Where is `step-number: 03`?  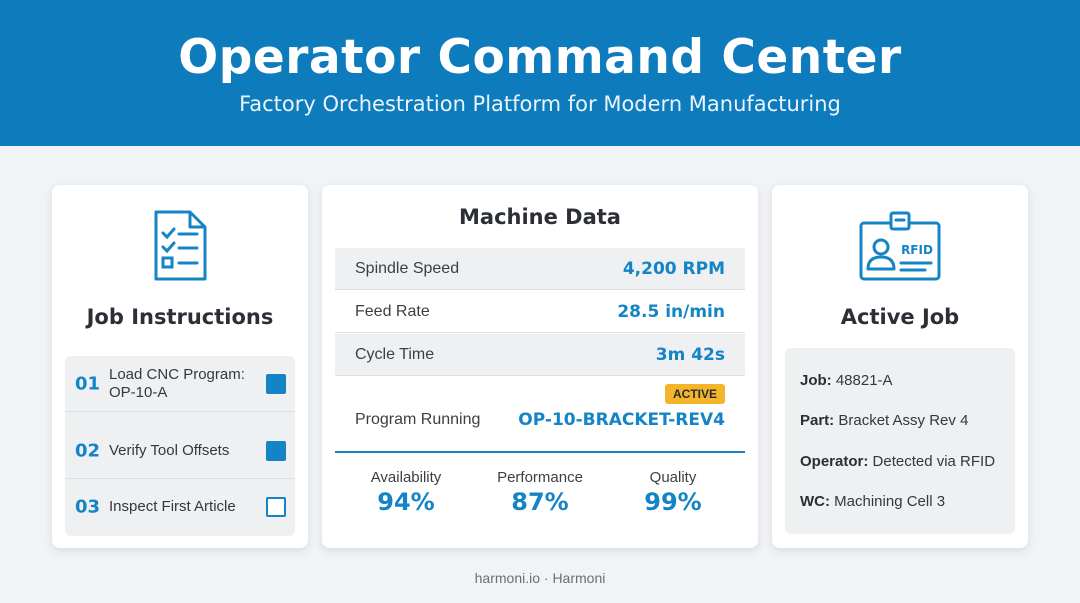 step-number: 03 is located at coordinates (88, 507).